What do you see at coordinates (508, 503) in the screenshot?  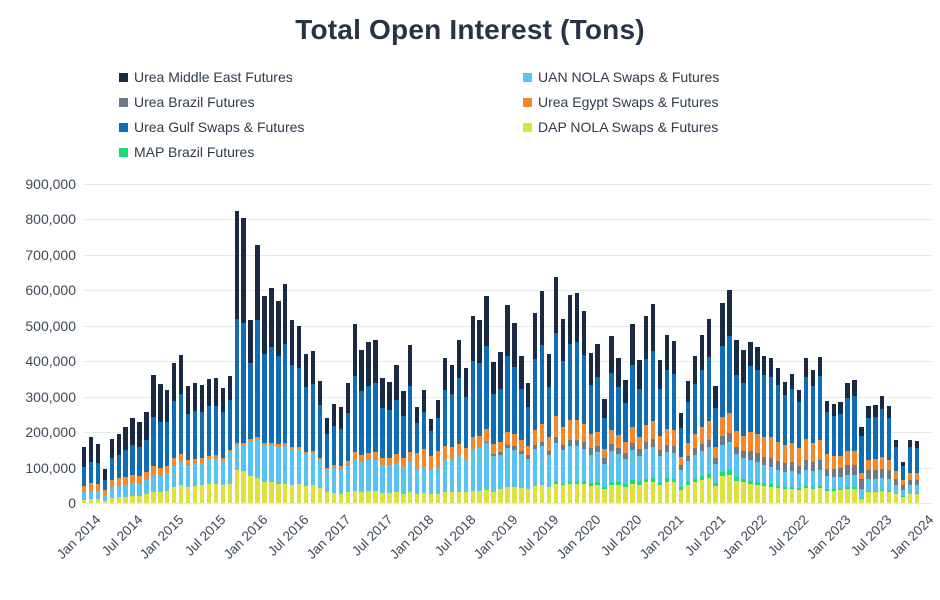 I see `grid-line` at bounding box center [508, 503].